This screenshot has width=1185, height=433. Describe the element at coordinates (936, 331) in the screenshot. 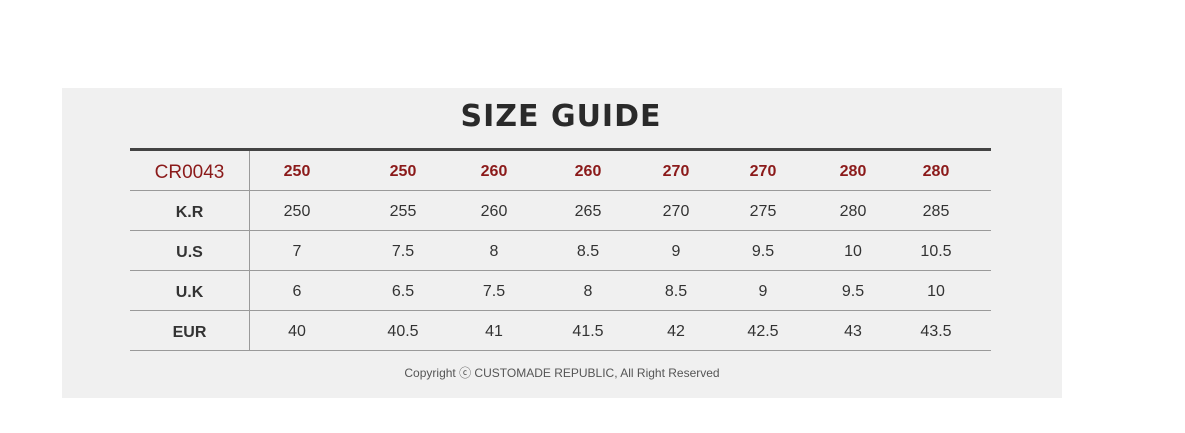

I see `table-cell: 43.5` at that location.